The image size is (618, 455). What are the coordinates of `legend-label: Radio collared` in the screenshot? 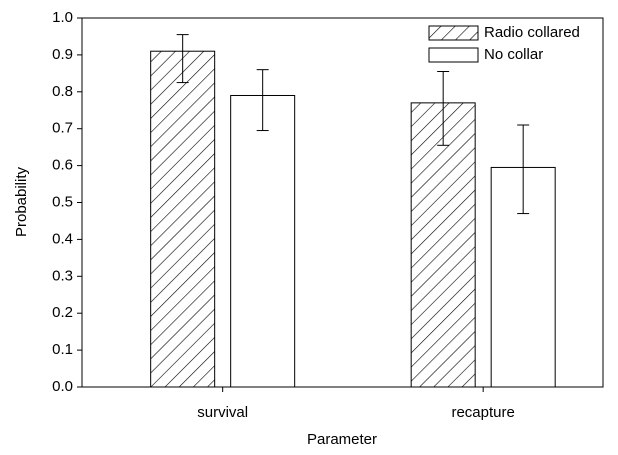 It's located at (532, 32).